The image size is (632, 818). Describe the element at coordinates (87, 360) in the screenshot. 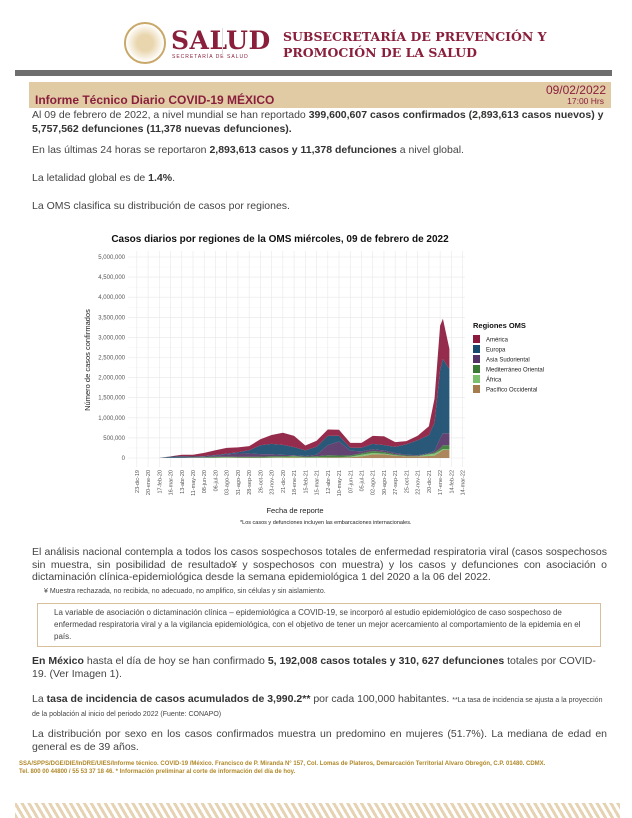

I see `y-axis-label: Número de casos confirmados` at that location.